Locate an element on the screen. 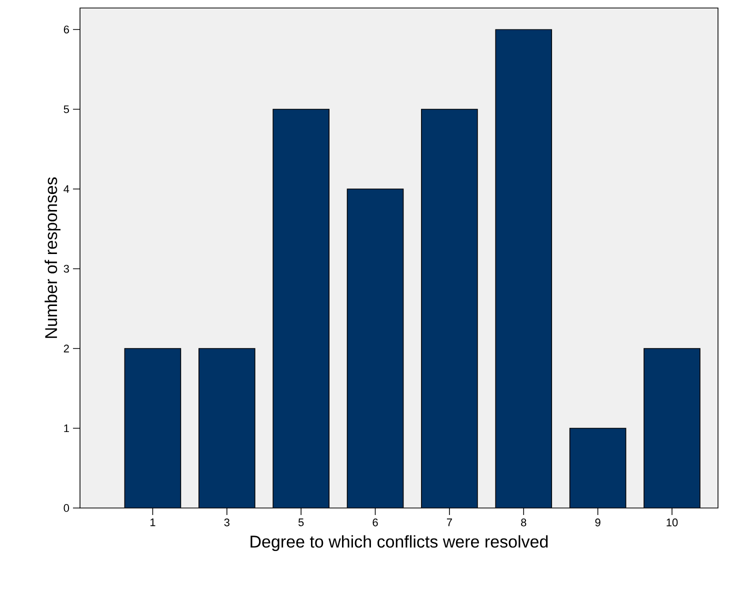 The width and height of the screenshot is (735, 592). y-tick-label: 5 is located at coordinates (66, 109).